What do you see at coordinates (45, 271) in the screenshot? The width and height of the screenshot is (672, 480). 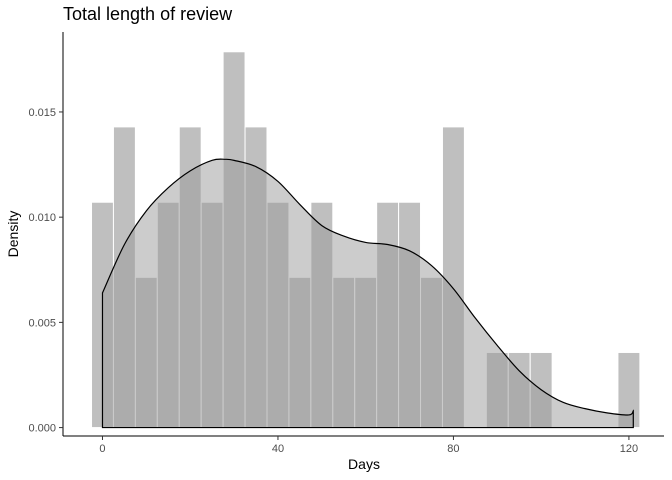 I see `y-axis-ticks: 0.000 0.005 0.010 0.015` at bounding box center [45, 271].